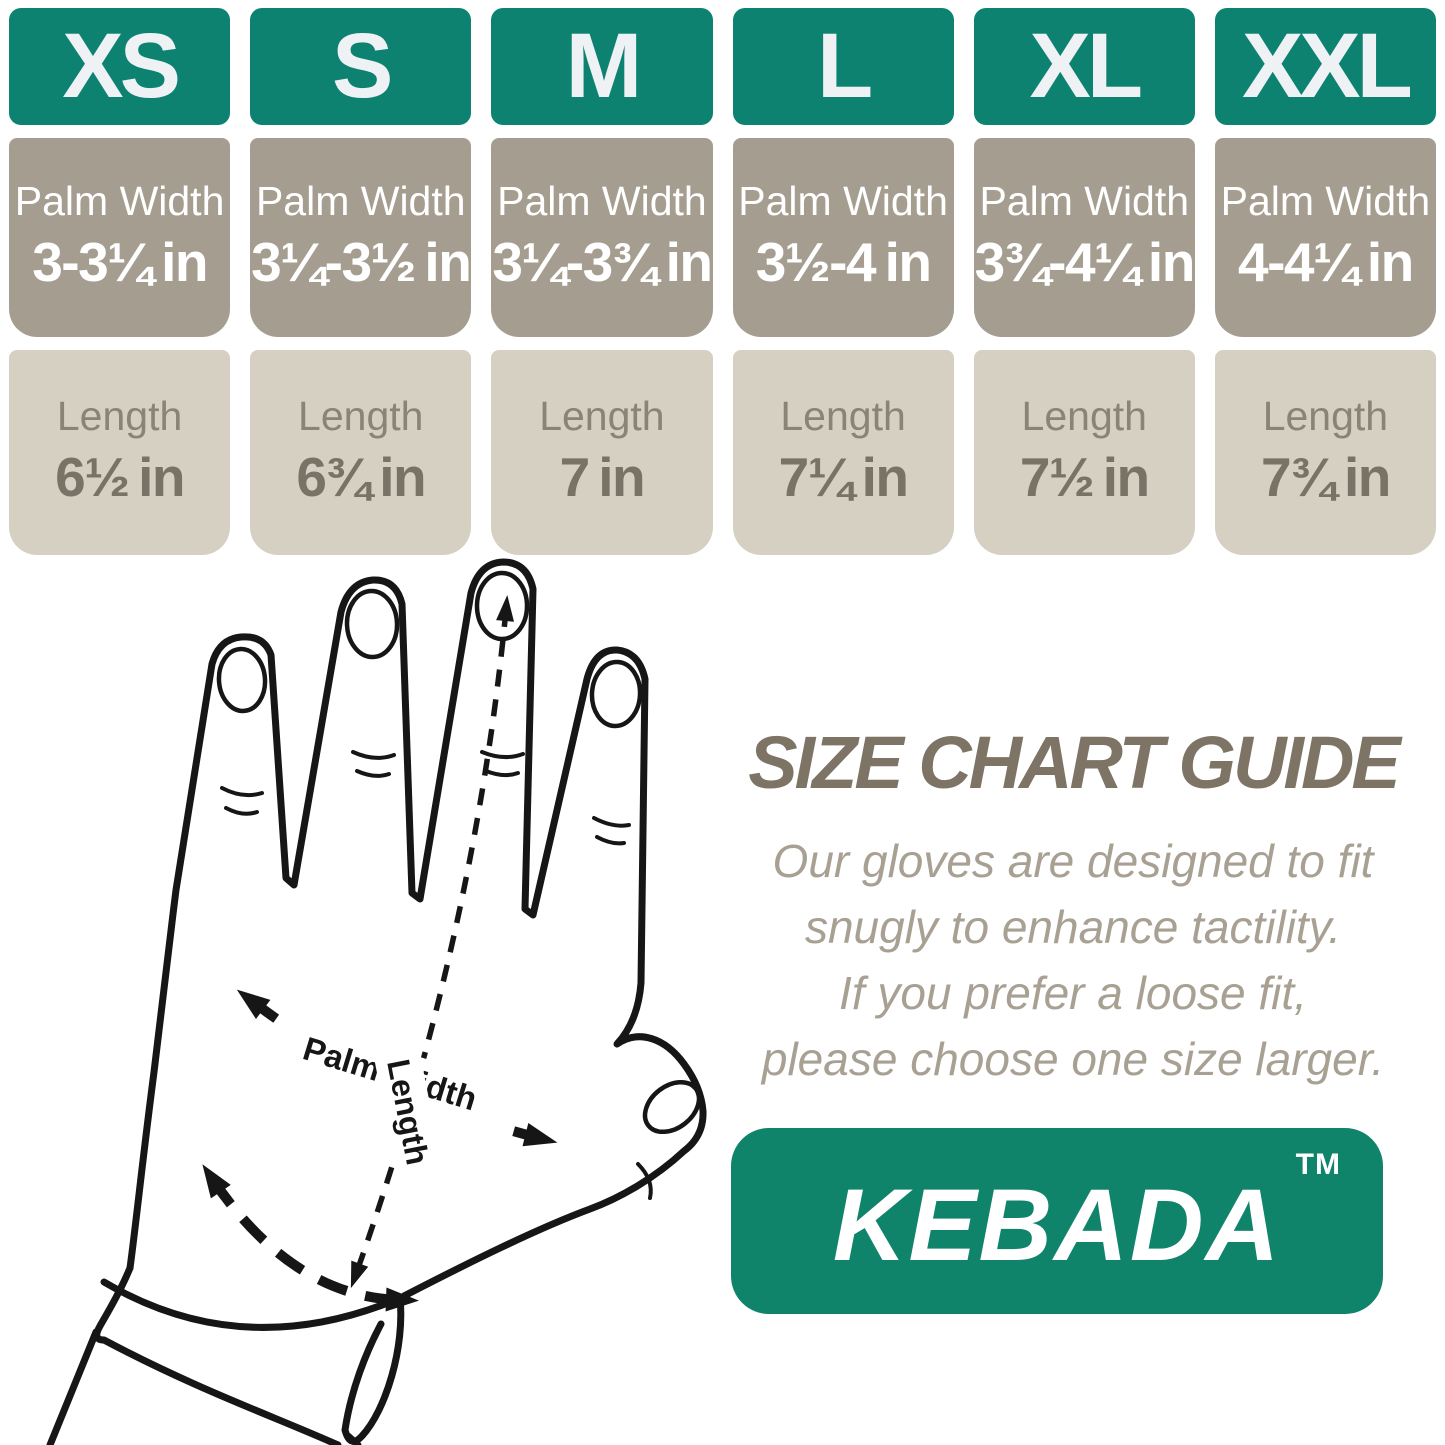 This screenshot has height=1445, width=1445. Describe the element at coordinates (431, 942) in the screenshot. I see `length-measure-line` at that location.